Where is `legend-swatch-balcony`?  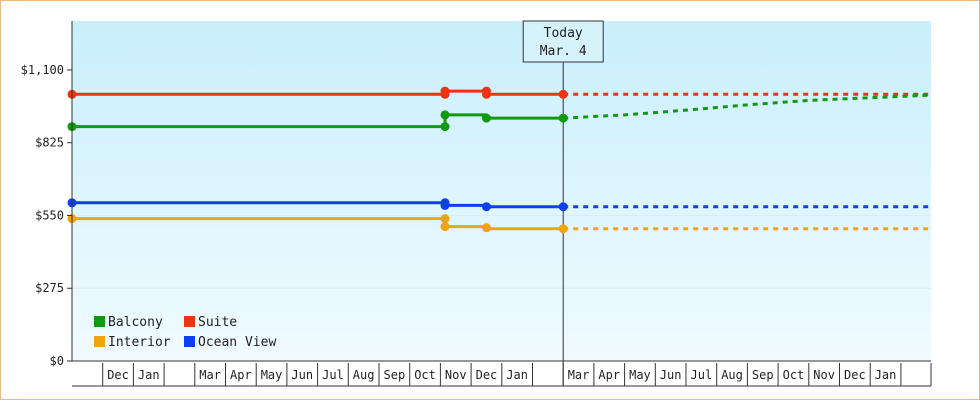 legend-swatch-balcony is located at coordinates (99, 321).